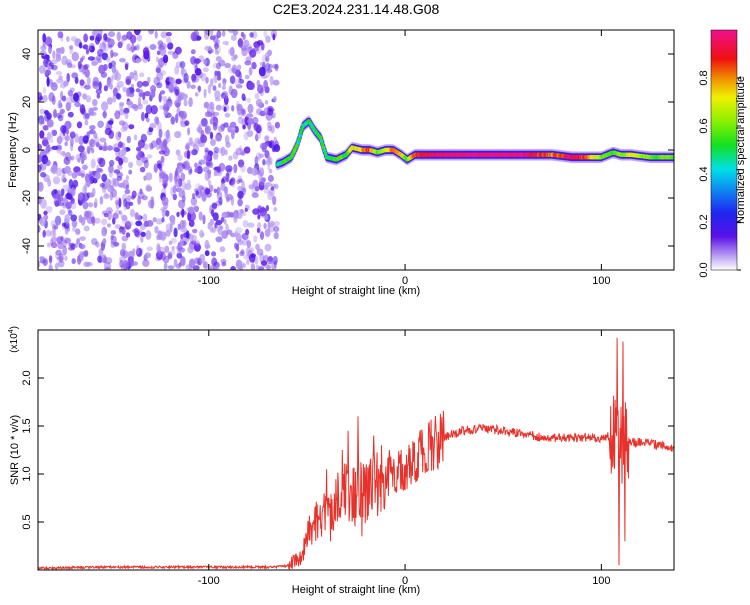 The height and width of the screenshot is (605, 750). Describe the element at coordinates (15, 450) in the screenshot. I see `snr-y-label: SNR (10 * v/v)` at that location.